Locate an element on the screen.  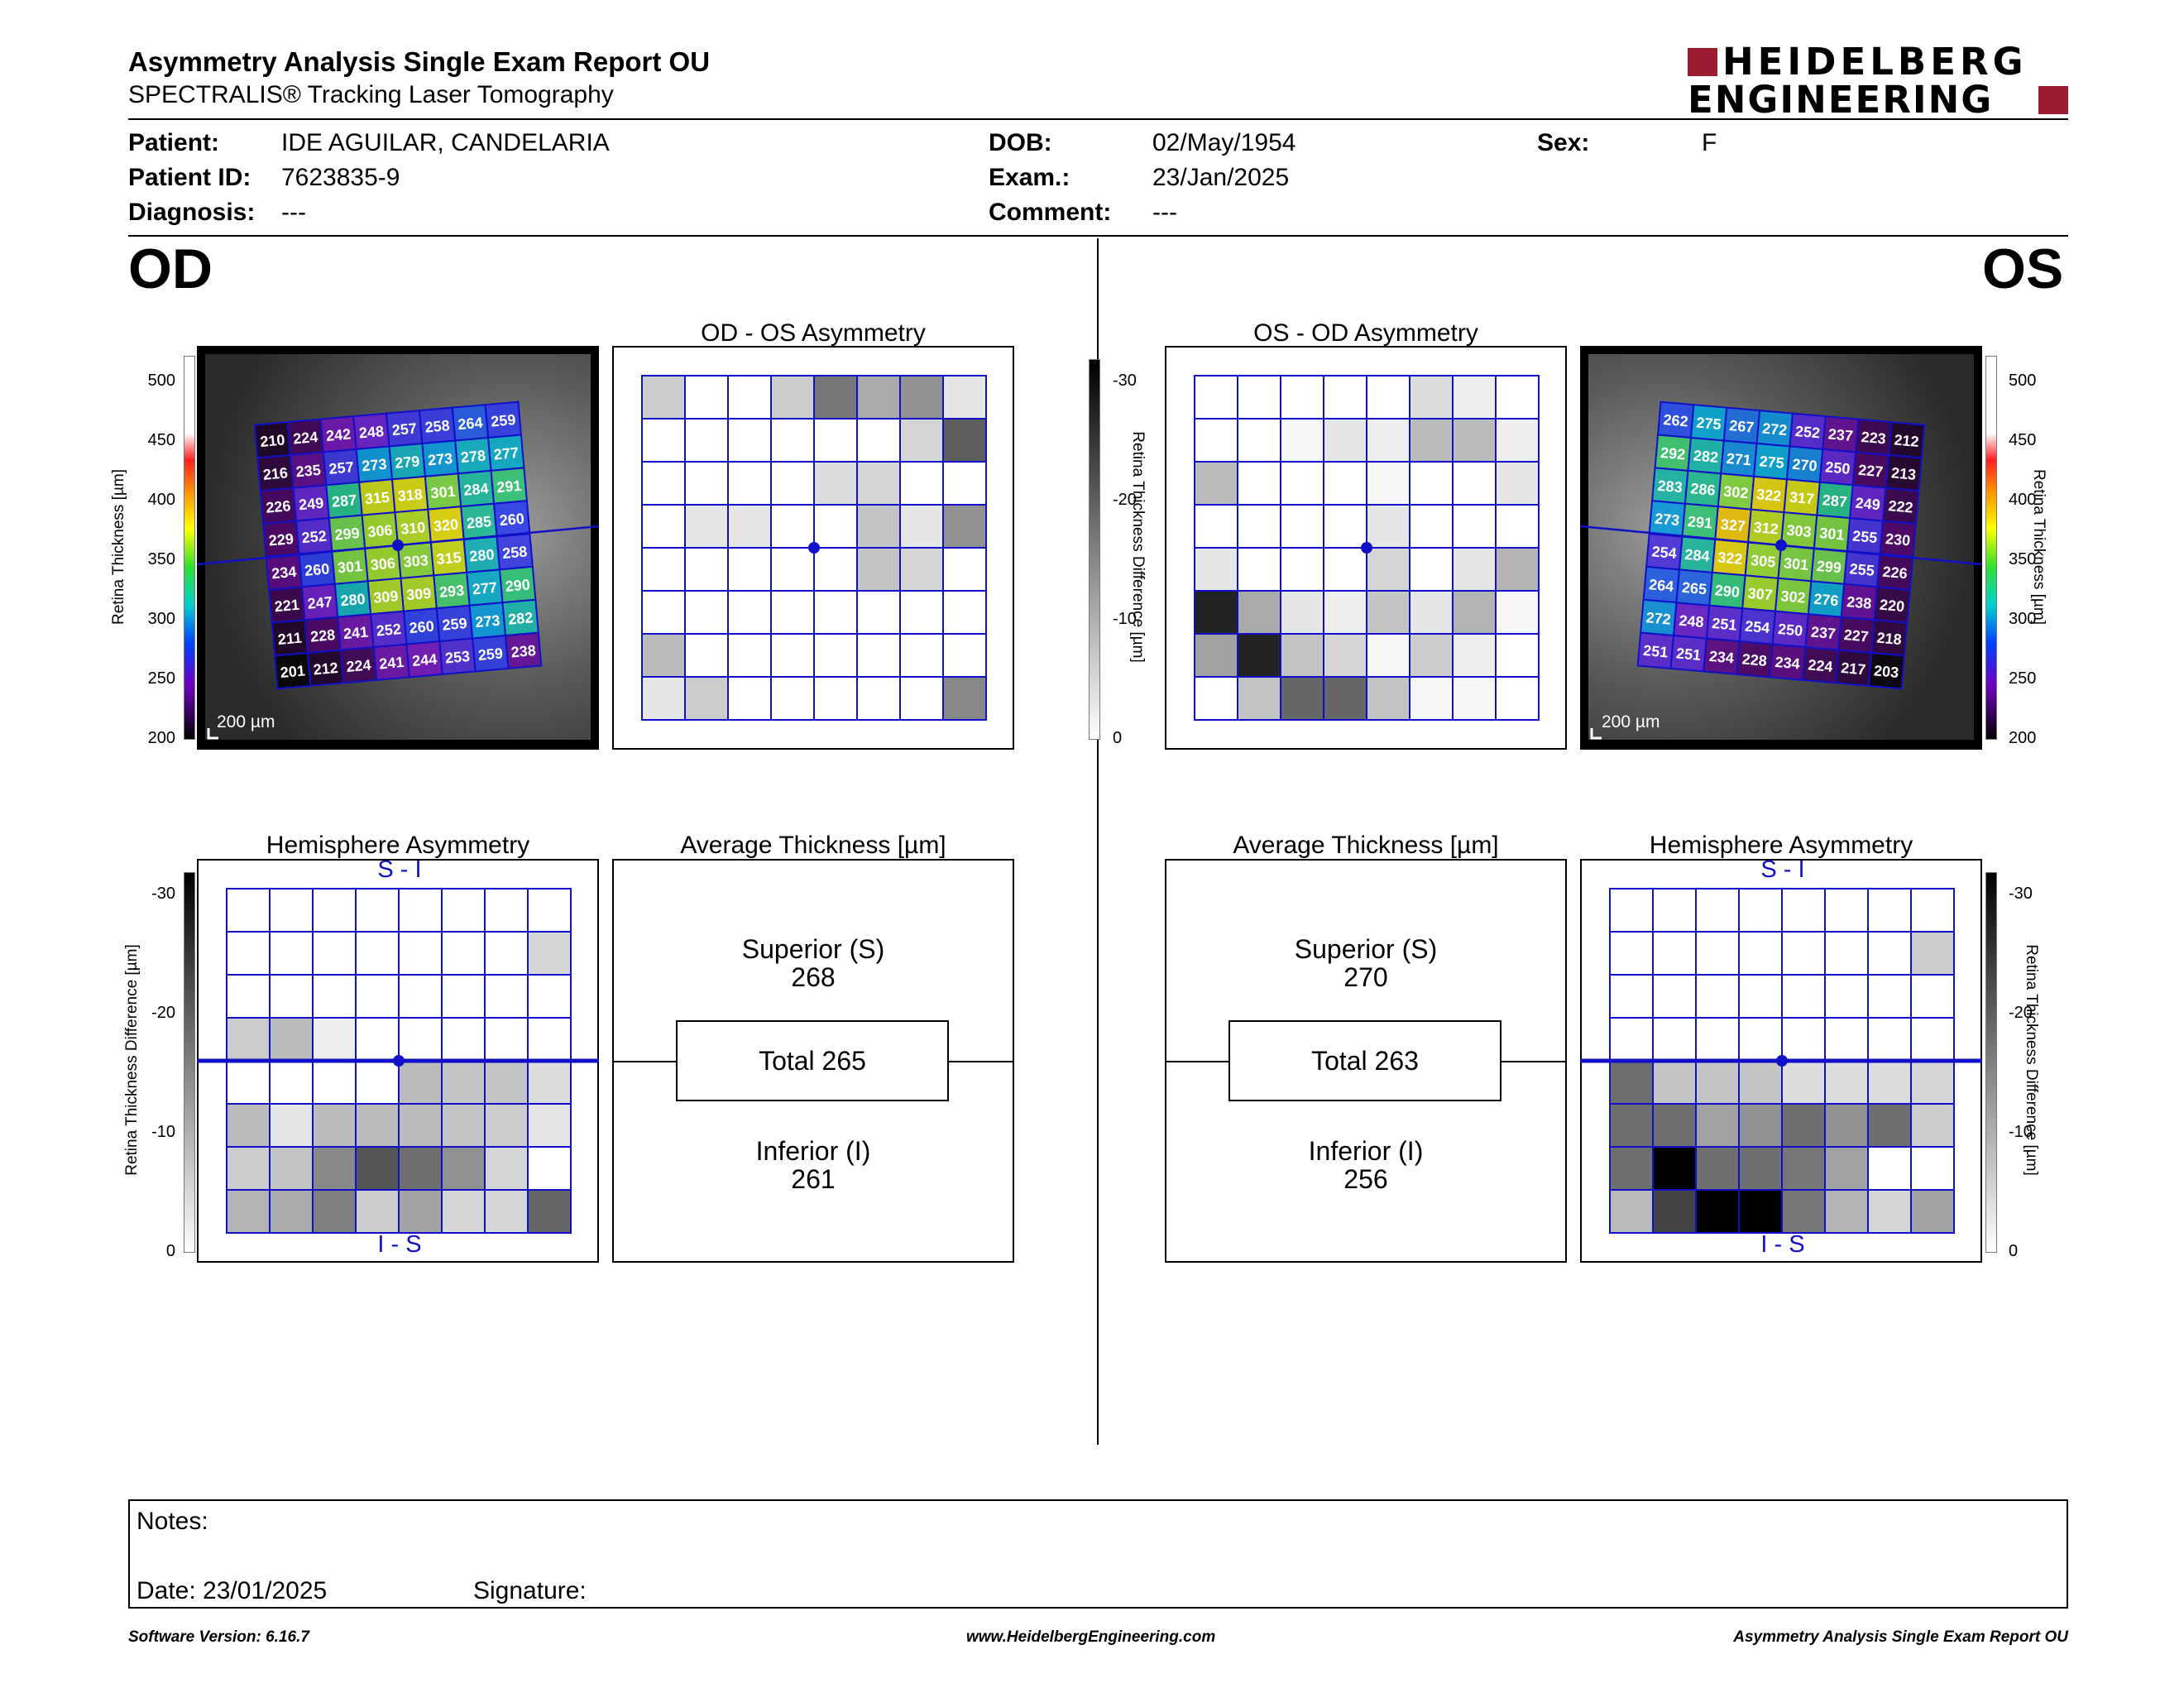
thickness-value: 259 is located at coordinates (490, 654).